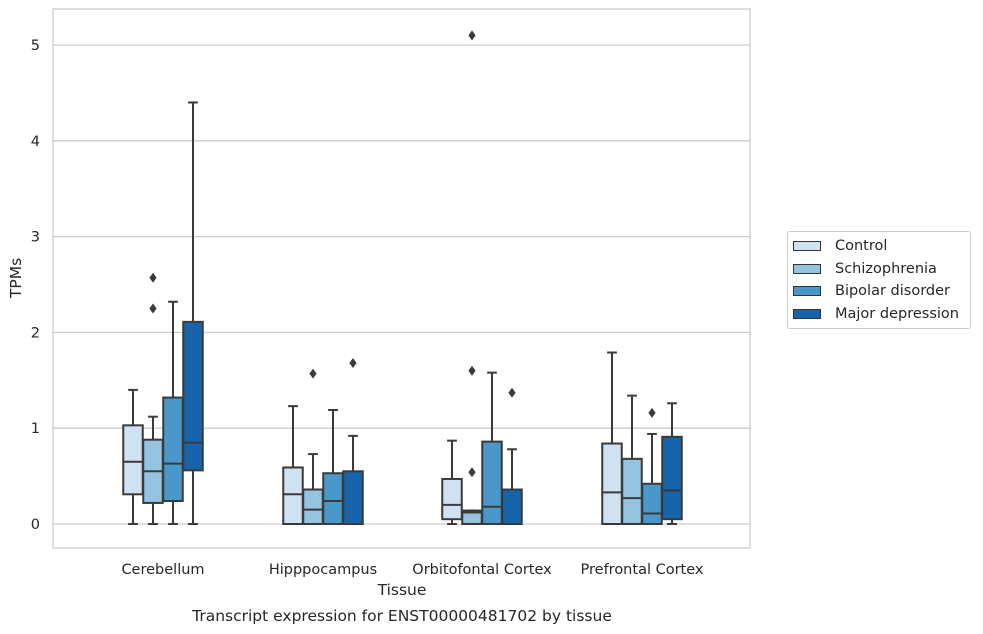  Describe the element at coordinates (333, 467) in the screenshot. I see `box-hipppocampus-bipolar-disorder` at that location.